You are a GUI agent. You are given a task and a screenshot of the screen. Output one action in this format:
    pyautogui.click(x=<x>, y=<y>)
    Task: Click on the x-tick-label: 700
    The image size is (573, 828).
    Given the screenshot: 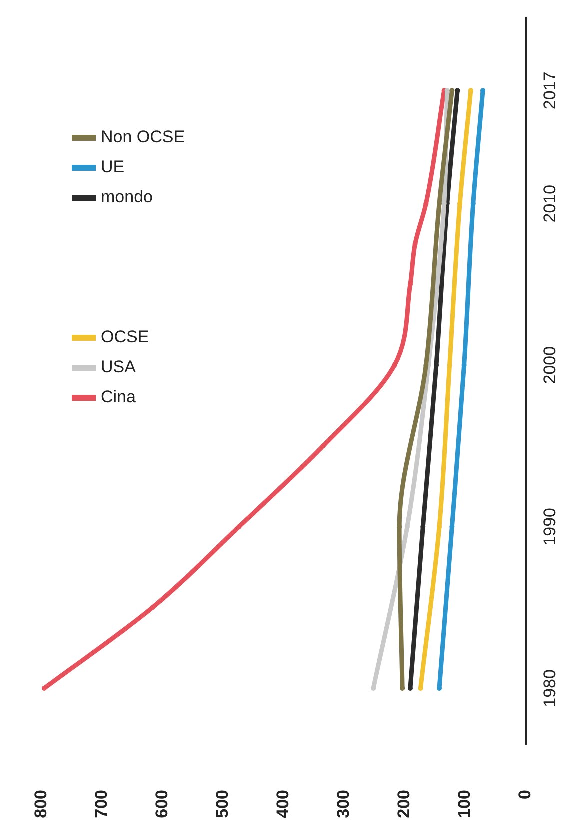 What is the action you would take?
    pyautogui.click(x=102, y=804)
    